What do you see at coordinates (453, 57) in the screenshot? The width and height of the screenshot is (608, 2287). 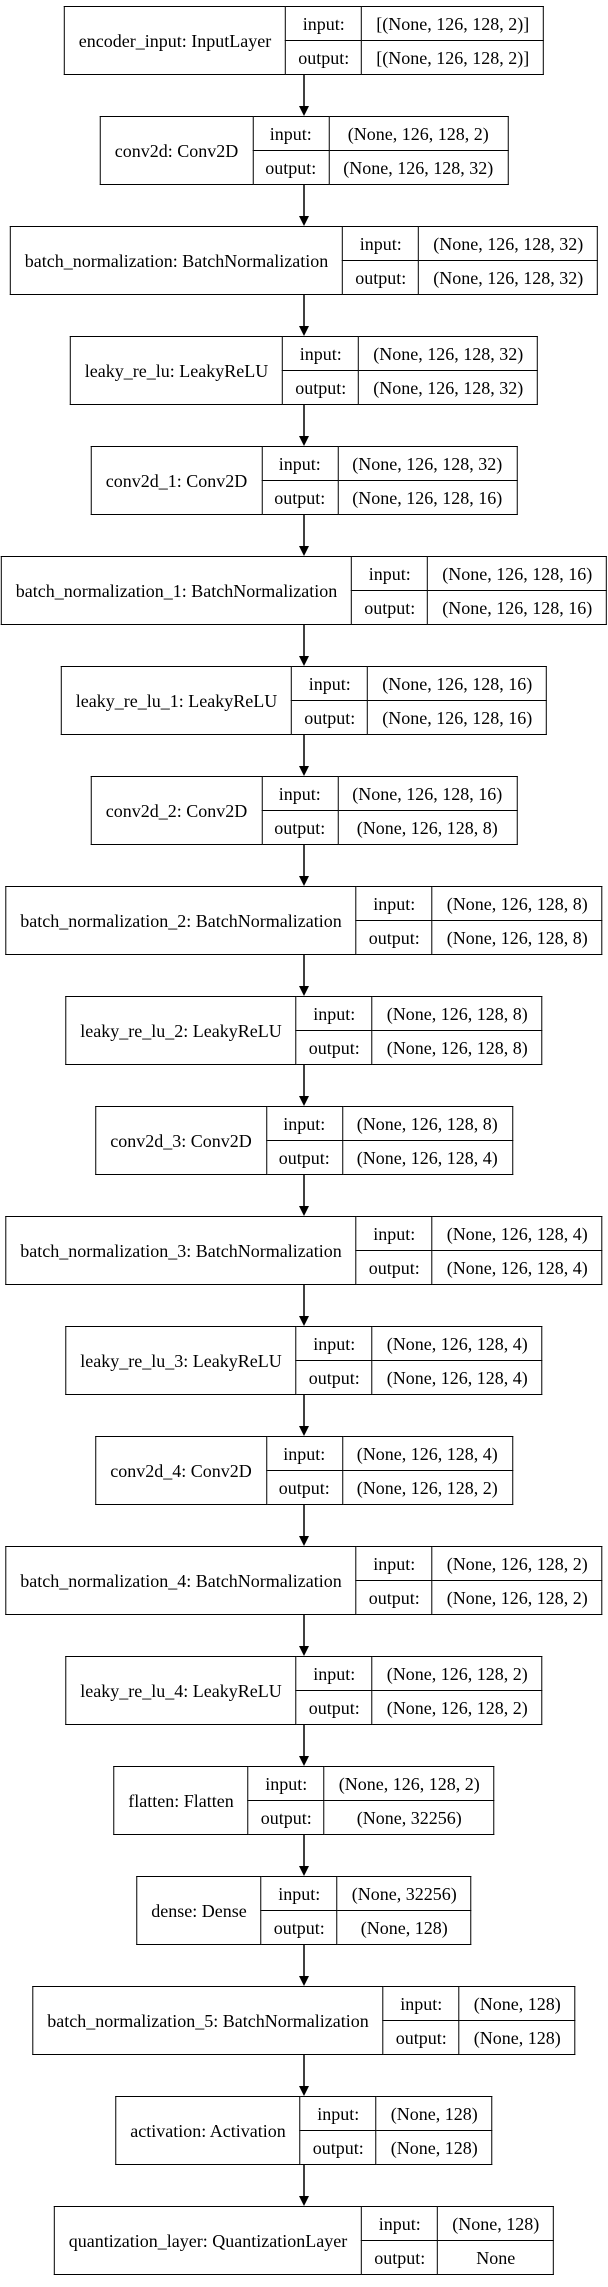 I see `output-shape: [(None, 126, 128, 2)]` at bounding box center [453, 57].